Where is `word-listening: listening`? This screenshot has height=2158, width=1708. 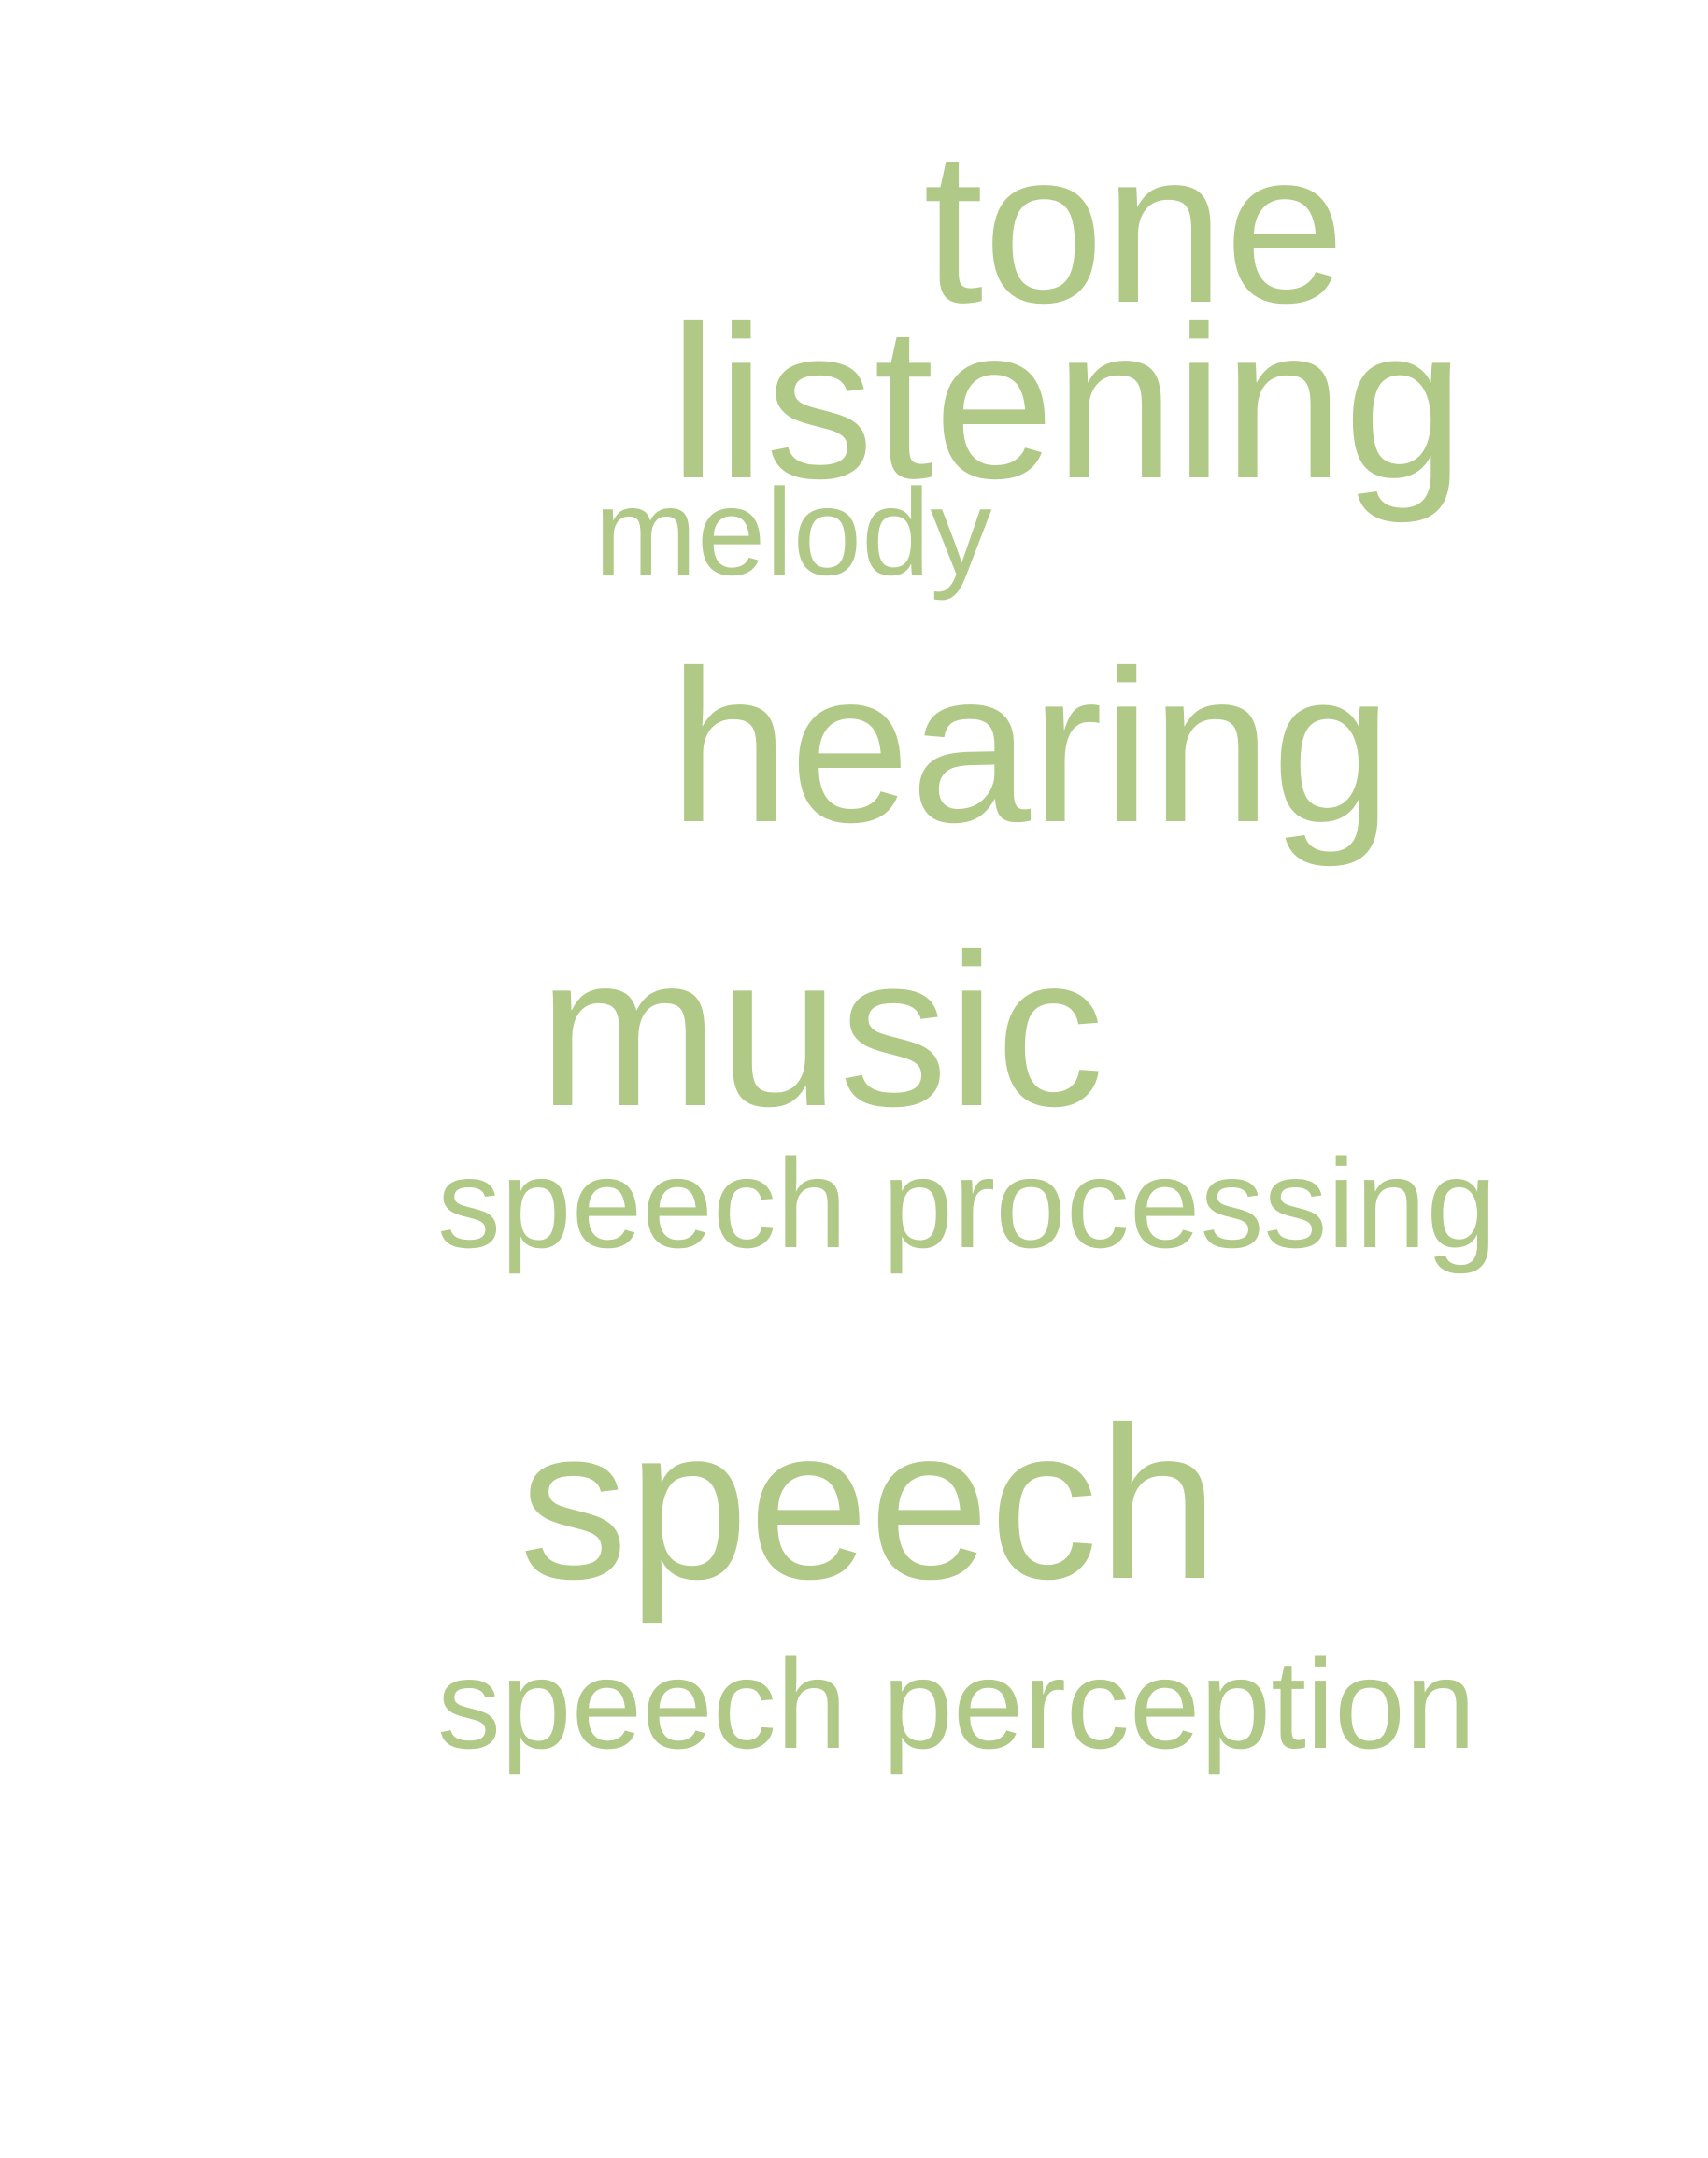 word-listening: listening is located at coordinates (1067, 403).